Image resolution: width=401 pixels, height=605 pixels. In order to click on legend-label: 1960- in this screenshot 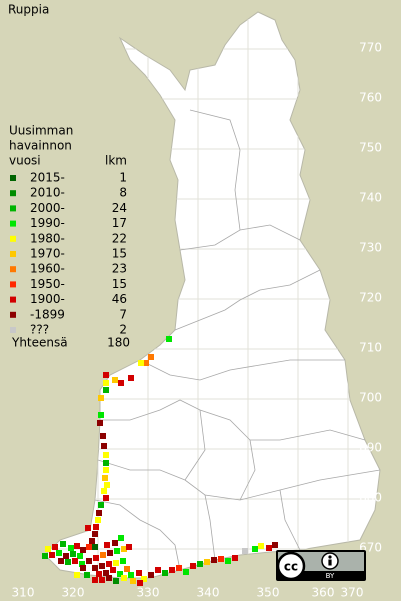, I will do `click(47, 269)`.